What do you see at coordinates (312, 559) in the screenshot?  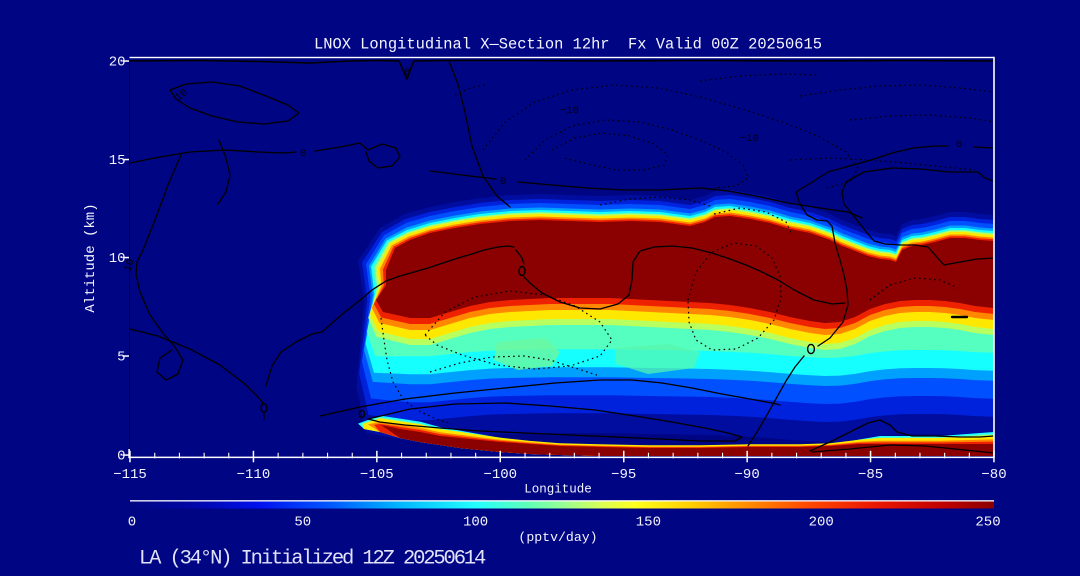 I see `svg-text:LA (34°N) Initialized 12Z 2025: LA (34°N) Initialized 12Z 20250614` at bounding box center [312, 559].